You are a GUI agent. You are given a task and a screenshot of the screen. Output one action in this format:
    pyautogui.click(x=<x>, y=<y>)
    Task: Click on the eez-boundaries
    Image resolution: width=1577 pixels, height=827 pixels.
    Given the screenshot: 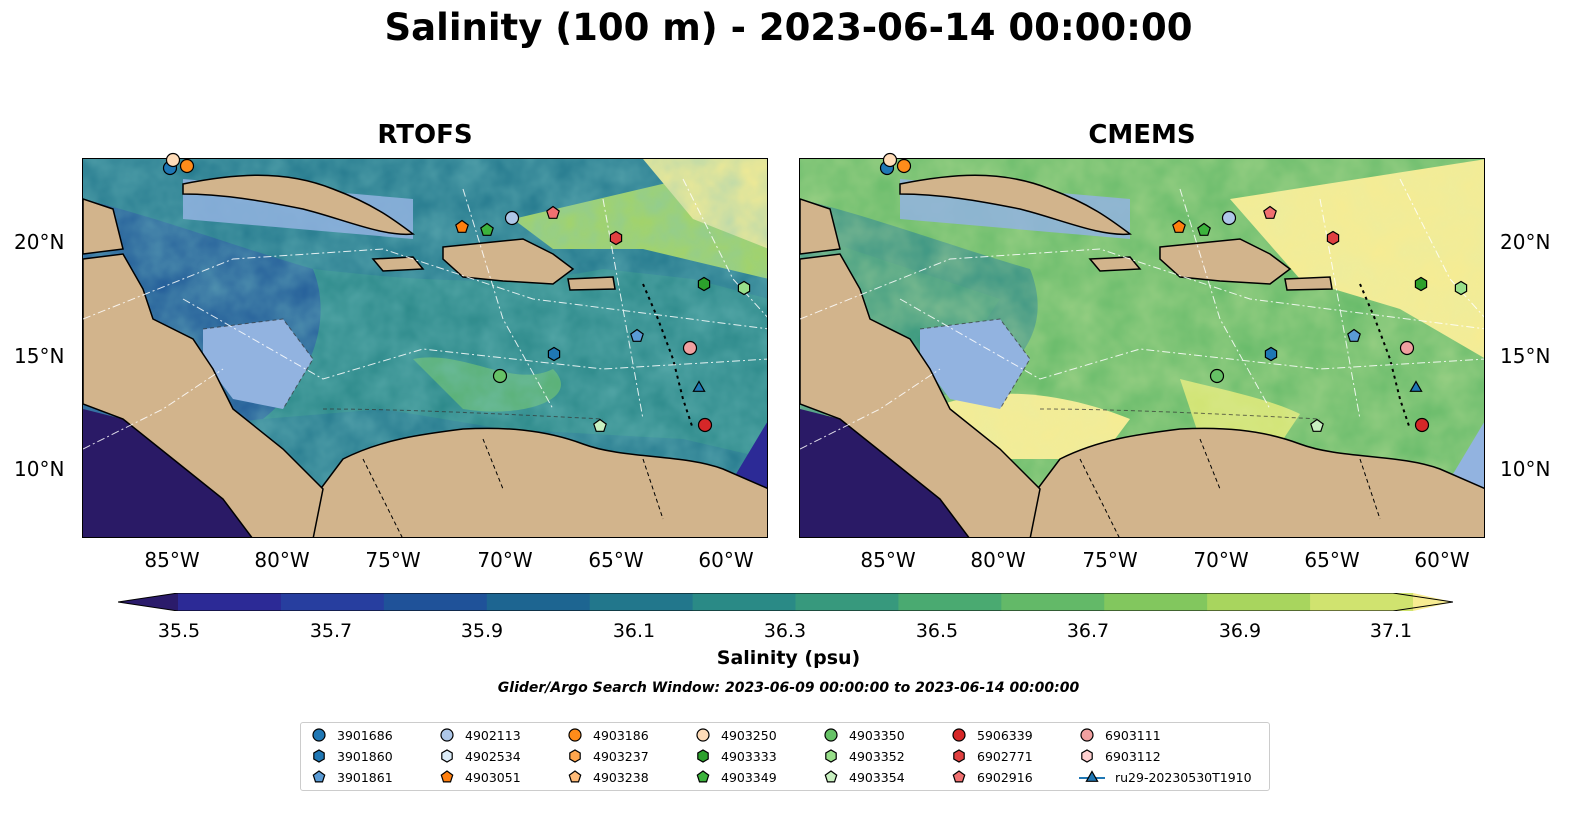 What is the action you would take?
    pyautogui.click(x=1142, y=314)
    